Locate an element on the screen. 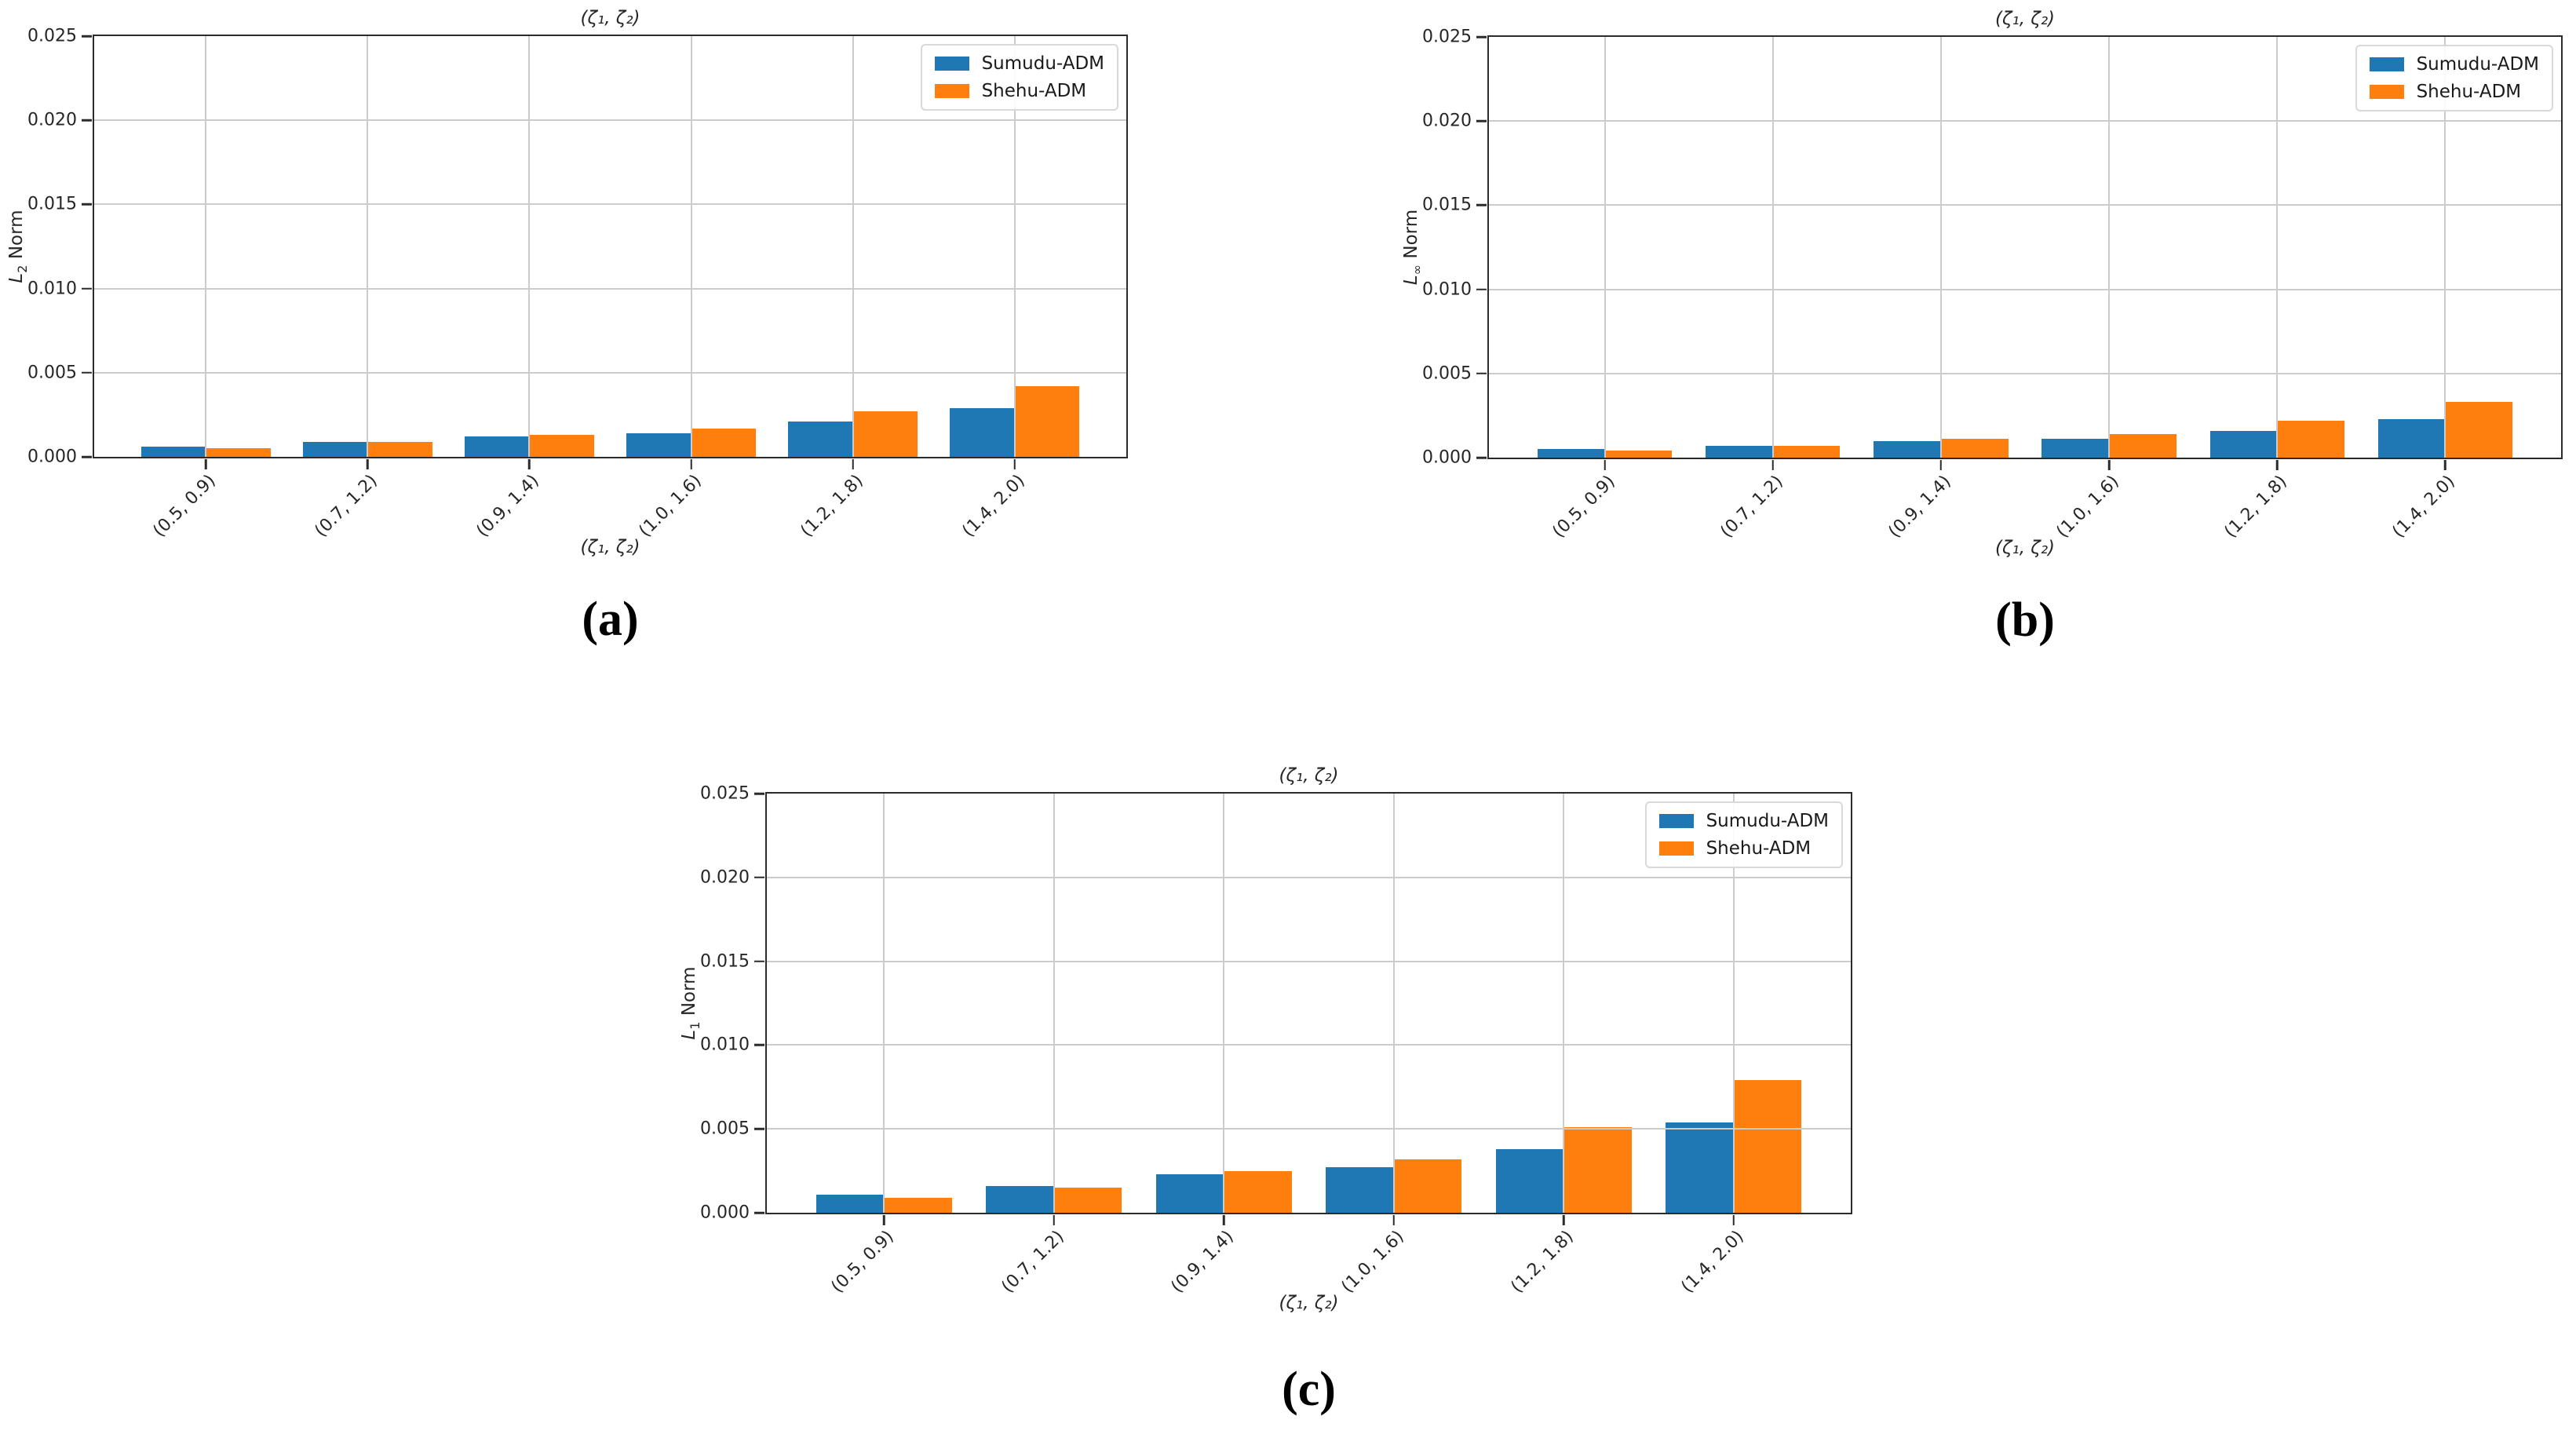 This screenshot has height=1449, width=2576. bar-sumudu-(1.2, 1.8) is located at coordinates (1529, 1180).